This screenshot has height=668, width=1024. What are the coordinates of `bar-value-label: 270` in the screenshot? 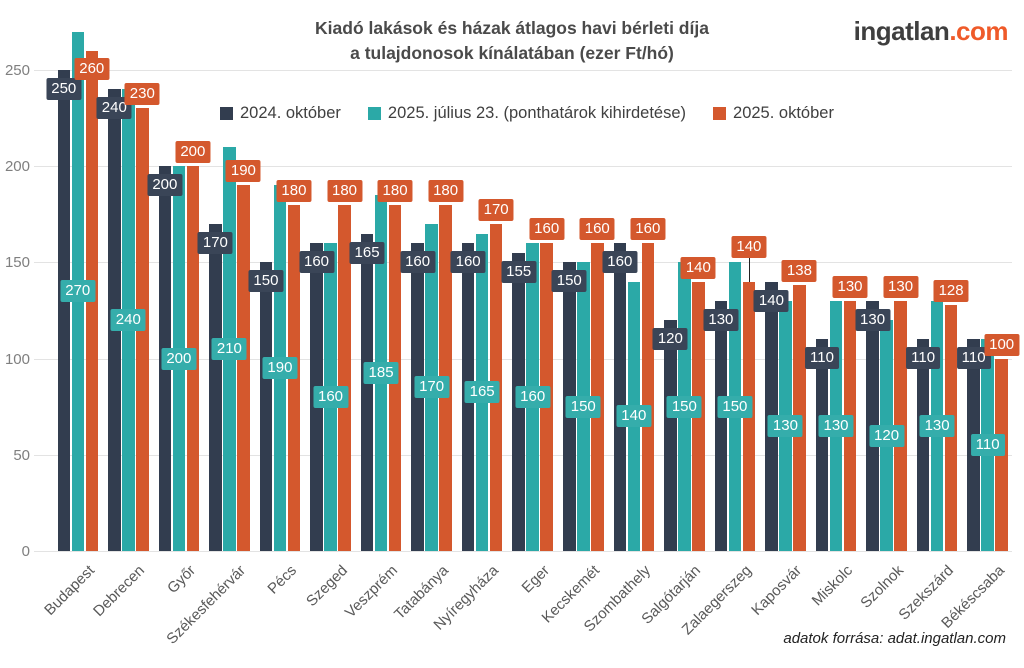 It's located at (78, 291).